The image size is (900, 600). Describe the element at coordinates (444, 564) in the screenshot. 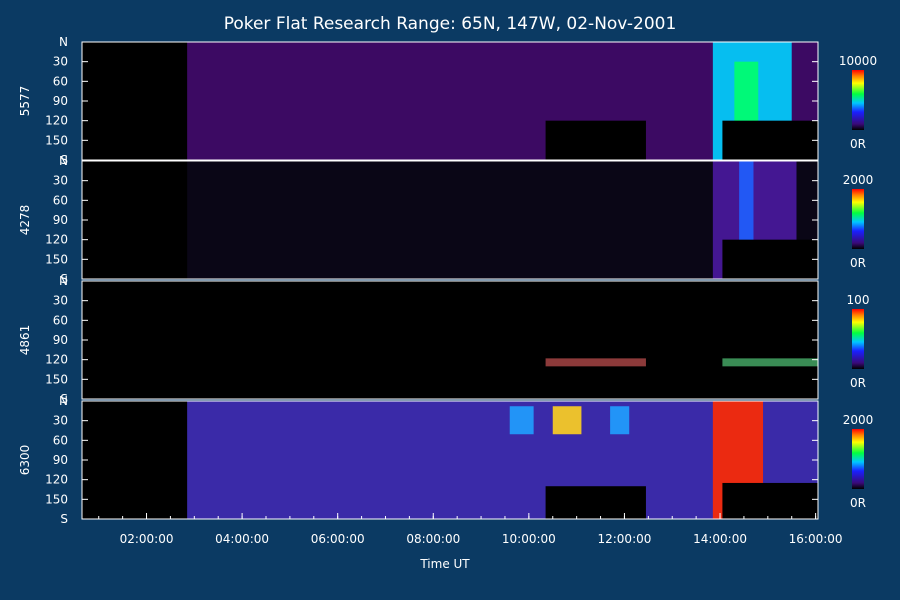

I see `x-axis-label: Time UT` at that location.